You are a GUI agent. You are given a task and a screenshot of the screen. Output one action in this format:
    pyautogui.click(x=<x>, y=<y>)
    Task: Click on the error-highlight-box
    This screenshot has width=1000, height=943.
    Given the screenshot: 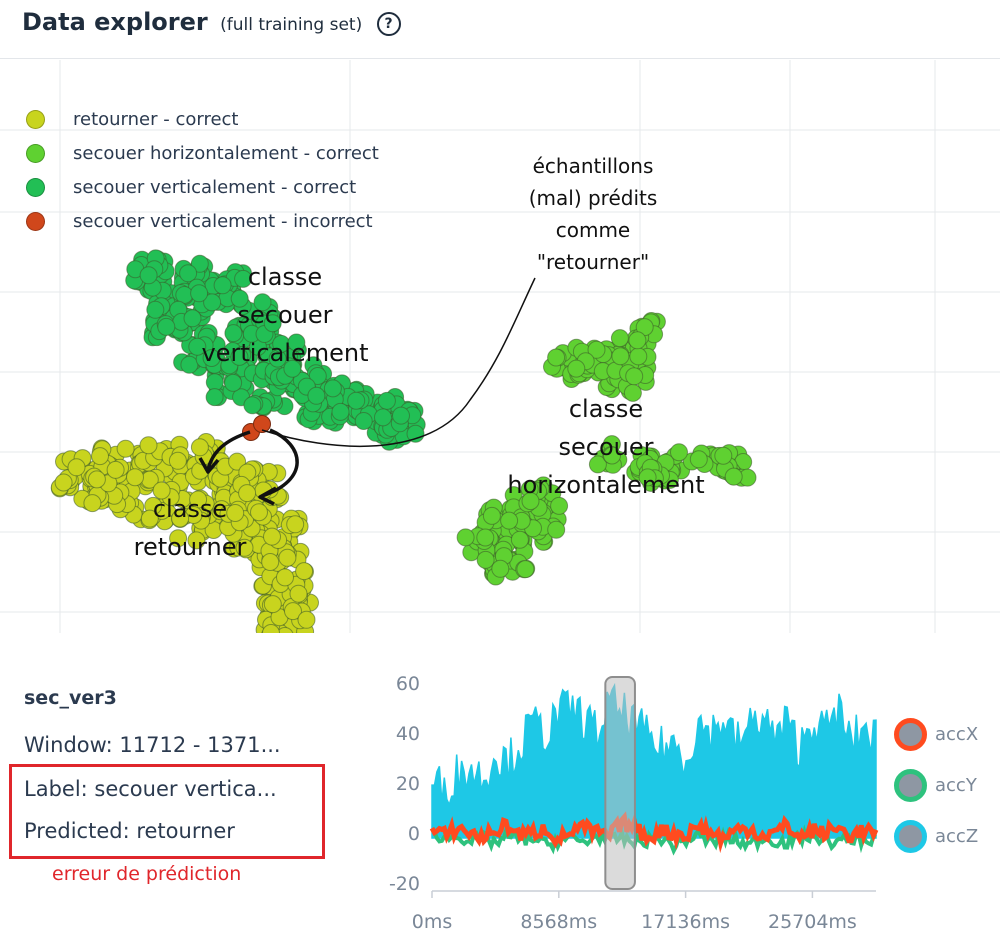 What is the action you would take?
    pyautogui.click(x=167, y=811)
    